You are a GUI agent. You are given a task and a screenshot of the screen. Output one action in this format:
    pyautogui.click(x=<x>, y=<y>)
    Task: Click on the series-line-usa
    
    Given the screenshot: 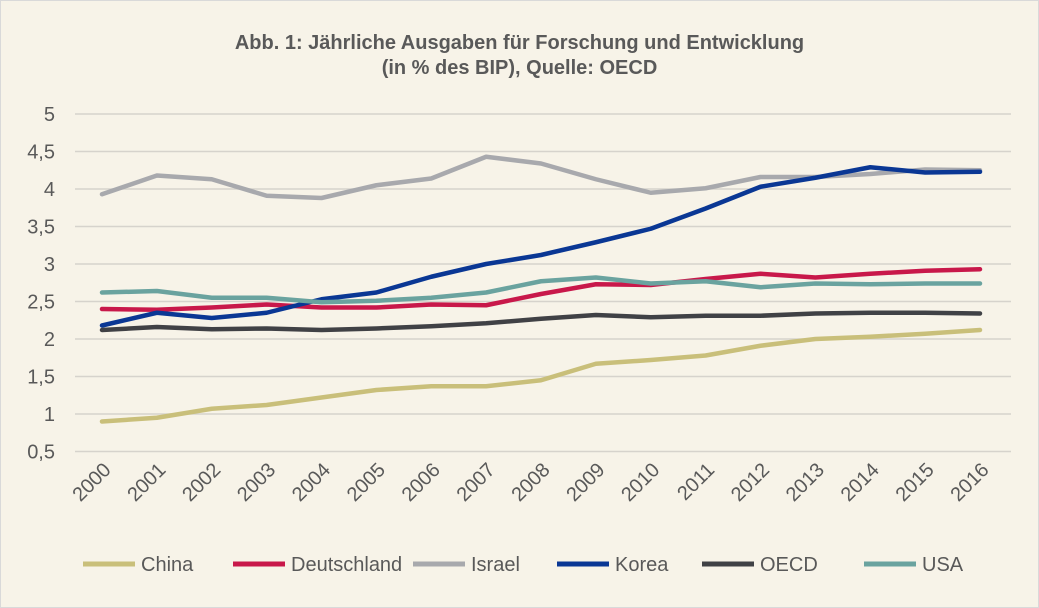 What is the action you would take?
    pyautogui.click(x=541, y=290)
    